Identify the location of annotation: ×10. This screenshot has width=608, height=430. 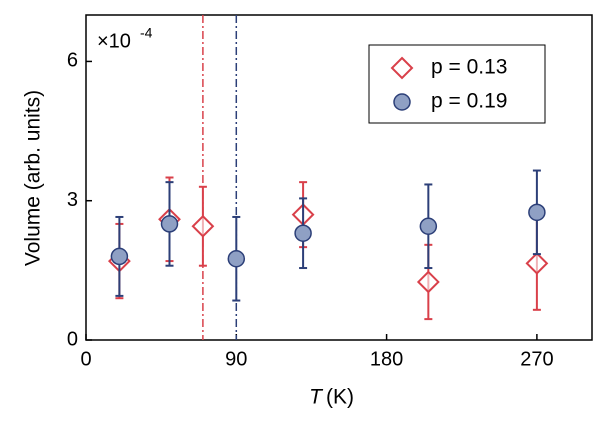
(114, 41).